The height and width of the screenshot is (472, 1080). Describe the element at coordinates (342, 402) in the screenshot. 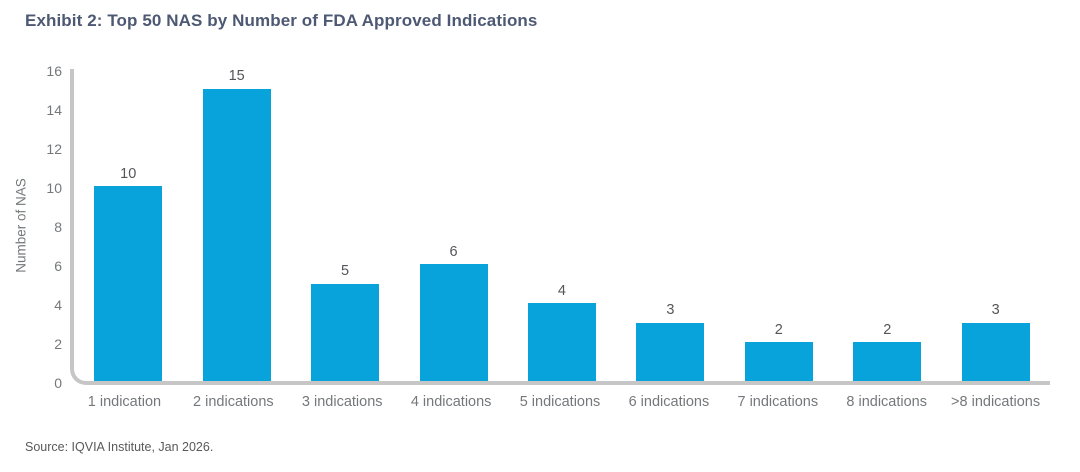

I see `x-tick-label: 3 indications` at that location.